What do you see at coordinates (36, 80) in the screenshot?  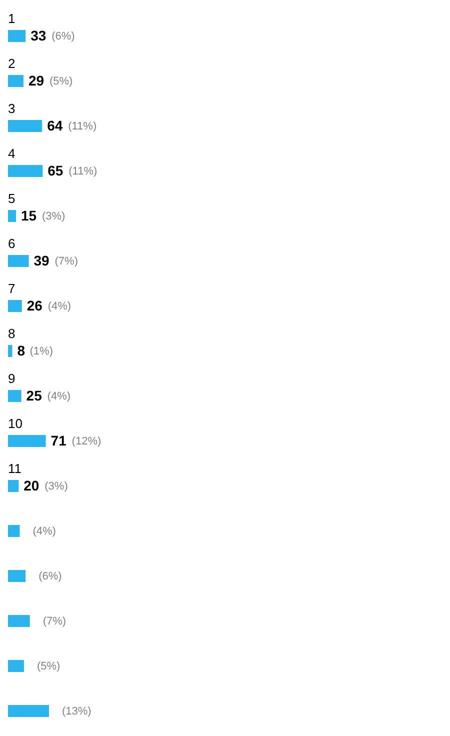 I see `data-label: 29` at bounding box center [36, 80].